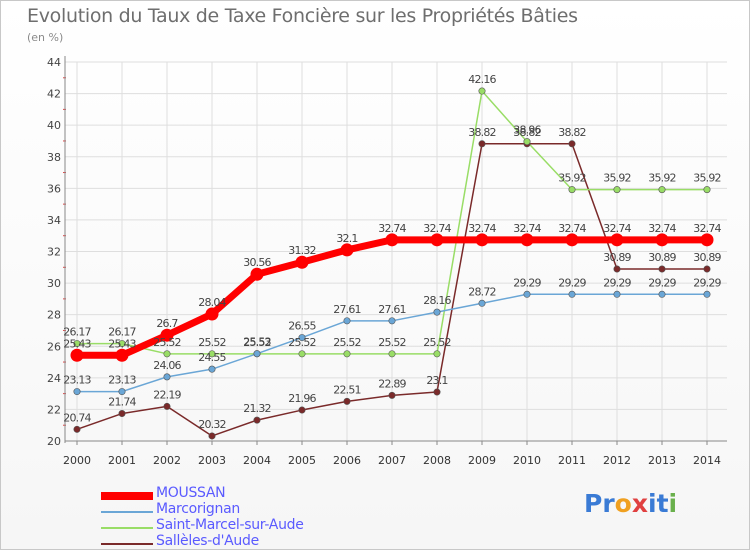 This screenshot has width=750, height=553. Describe the element at coordinates (437, 460) in the screenshot. I see `x-tick-label: 2008` at that location.